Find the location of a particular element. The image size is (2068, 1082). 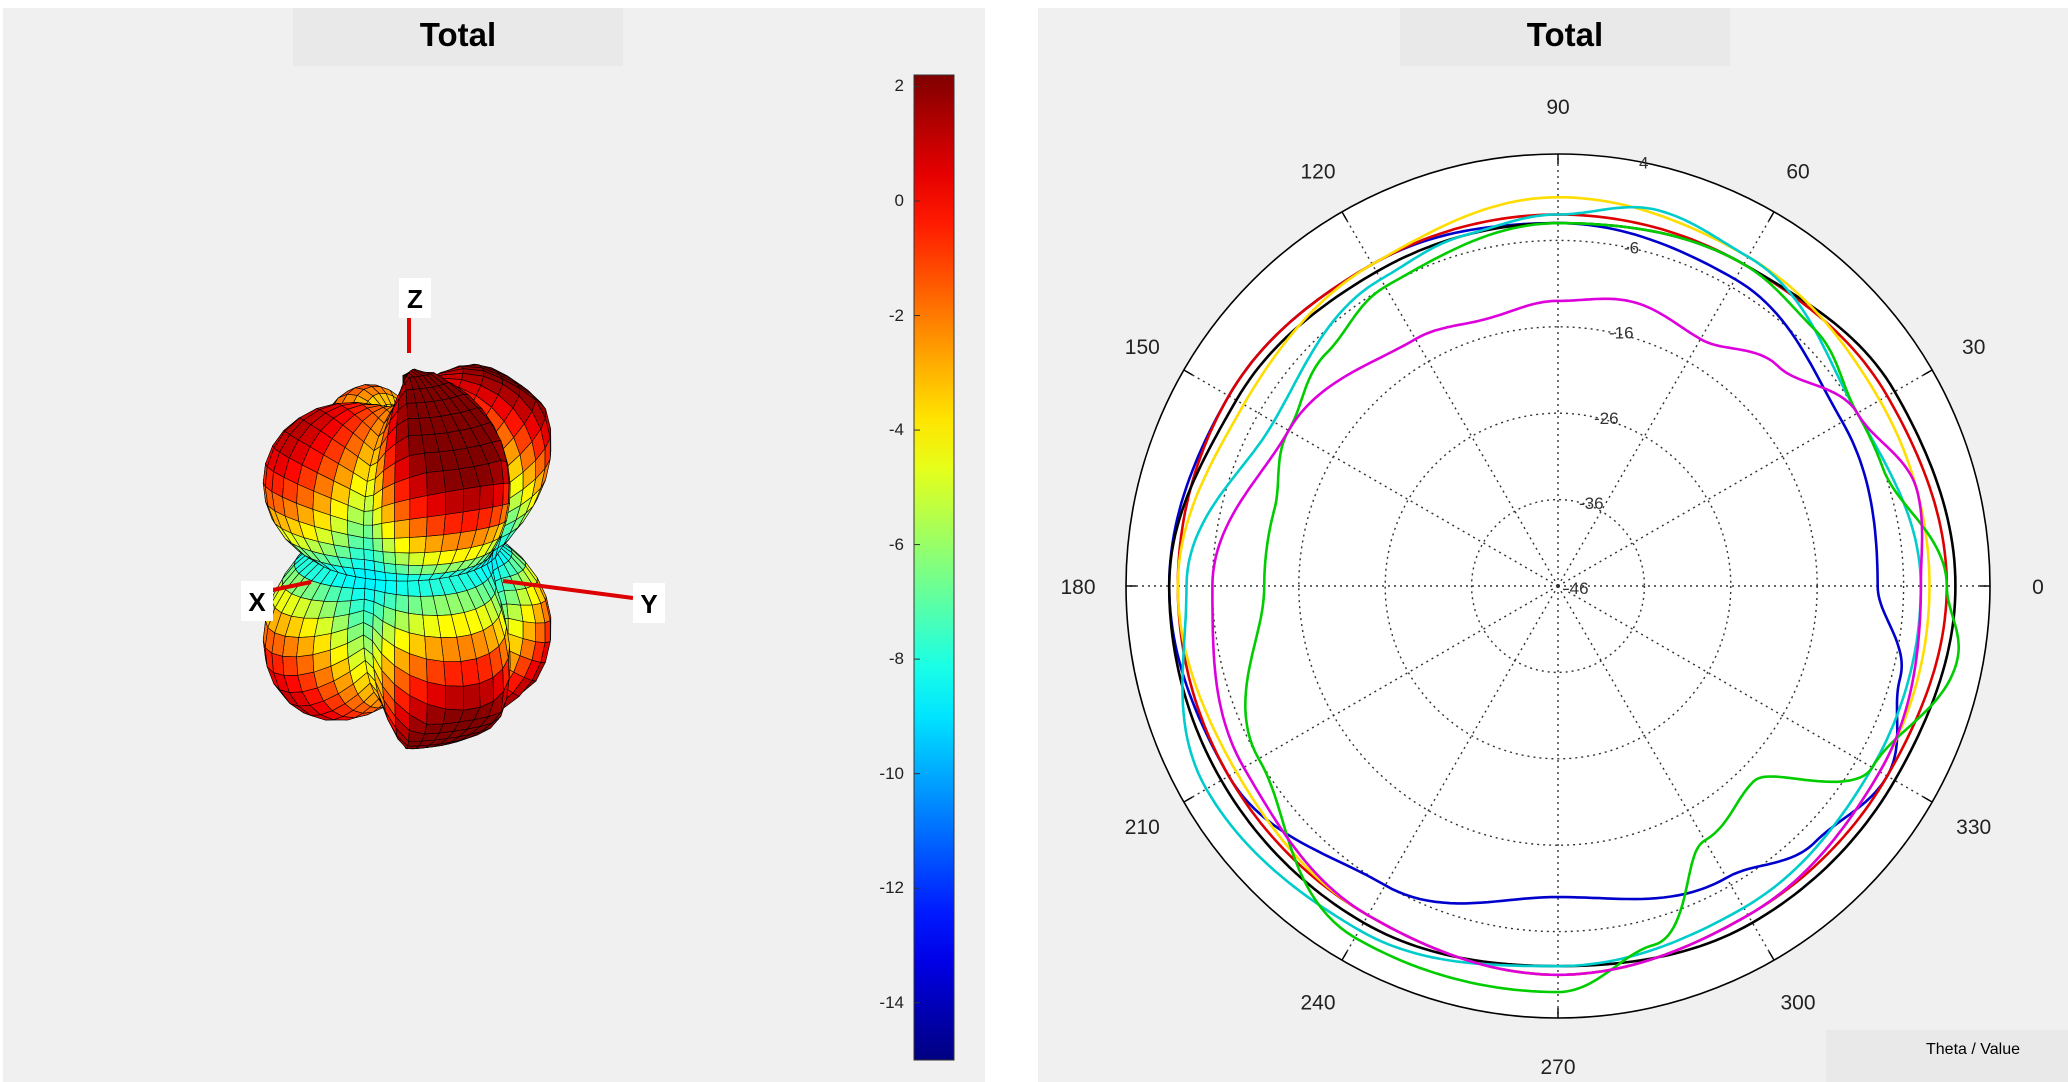

angle-tick-label: 90 is located at coordinates (1557, 107).